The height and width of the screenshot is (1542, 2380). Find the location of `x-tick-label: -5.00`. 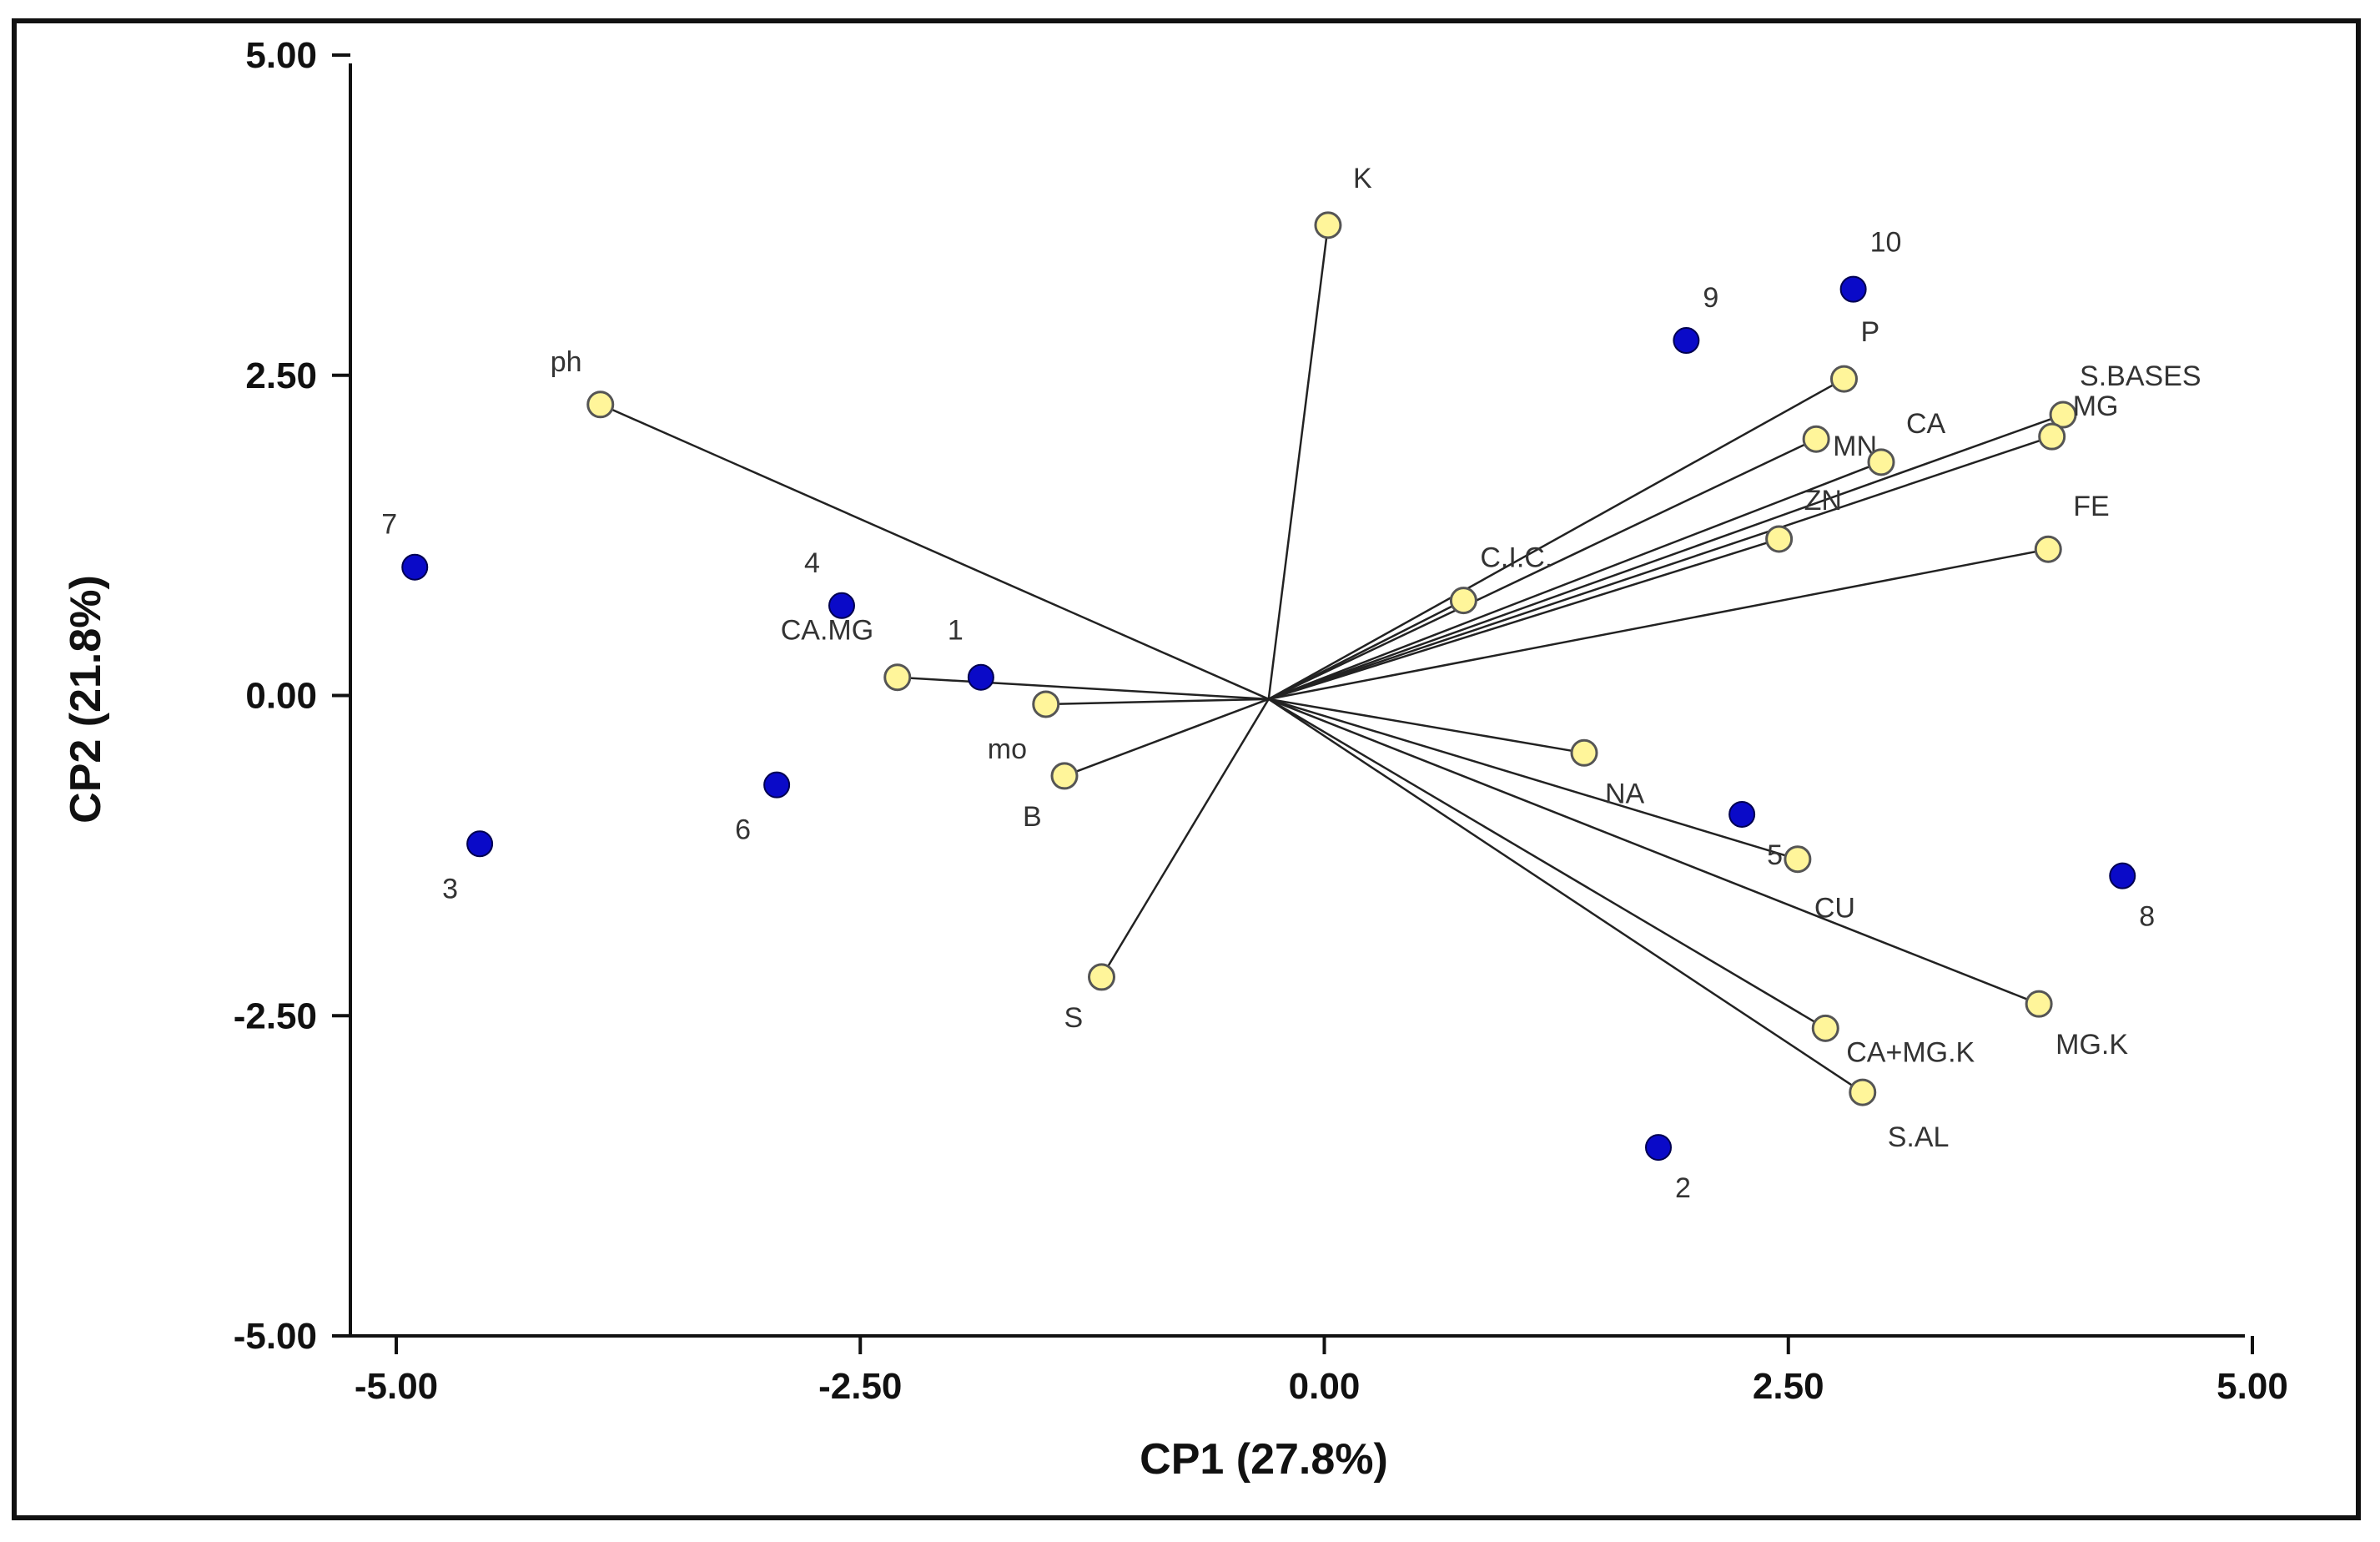

x-tick-label: -5.00 is located at coordinates (396, 1386).